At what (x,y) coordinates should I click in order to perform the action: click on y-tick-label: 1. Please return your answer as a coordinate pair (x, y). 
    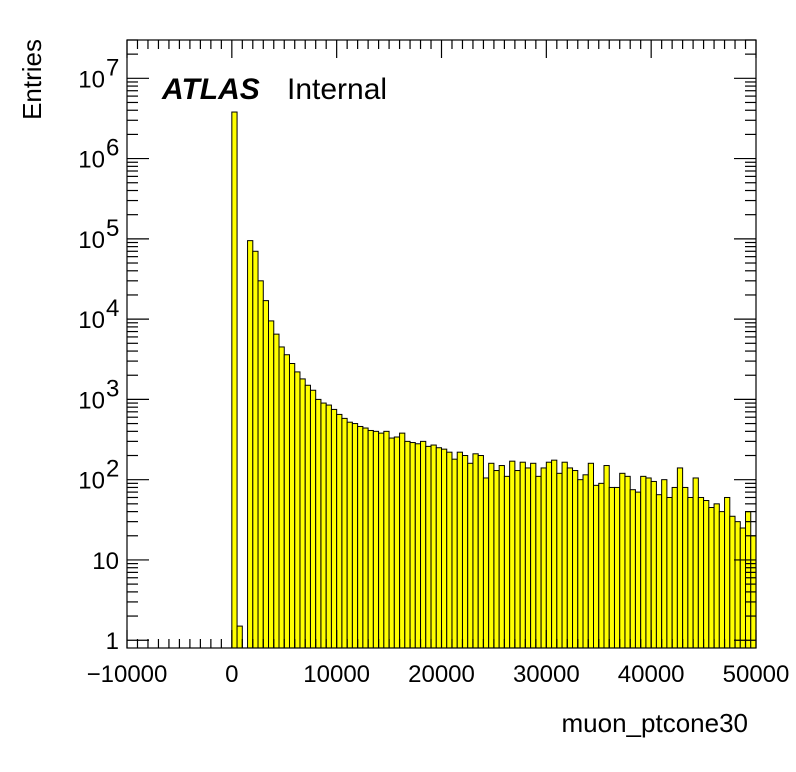
    Looking at the image, I should click on (112, 641).